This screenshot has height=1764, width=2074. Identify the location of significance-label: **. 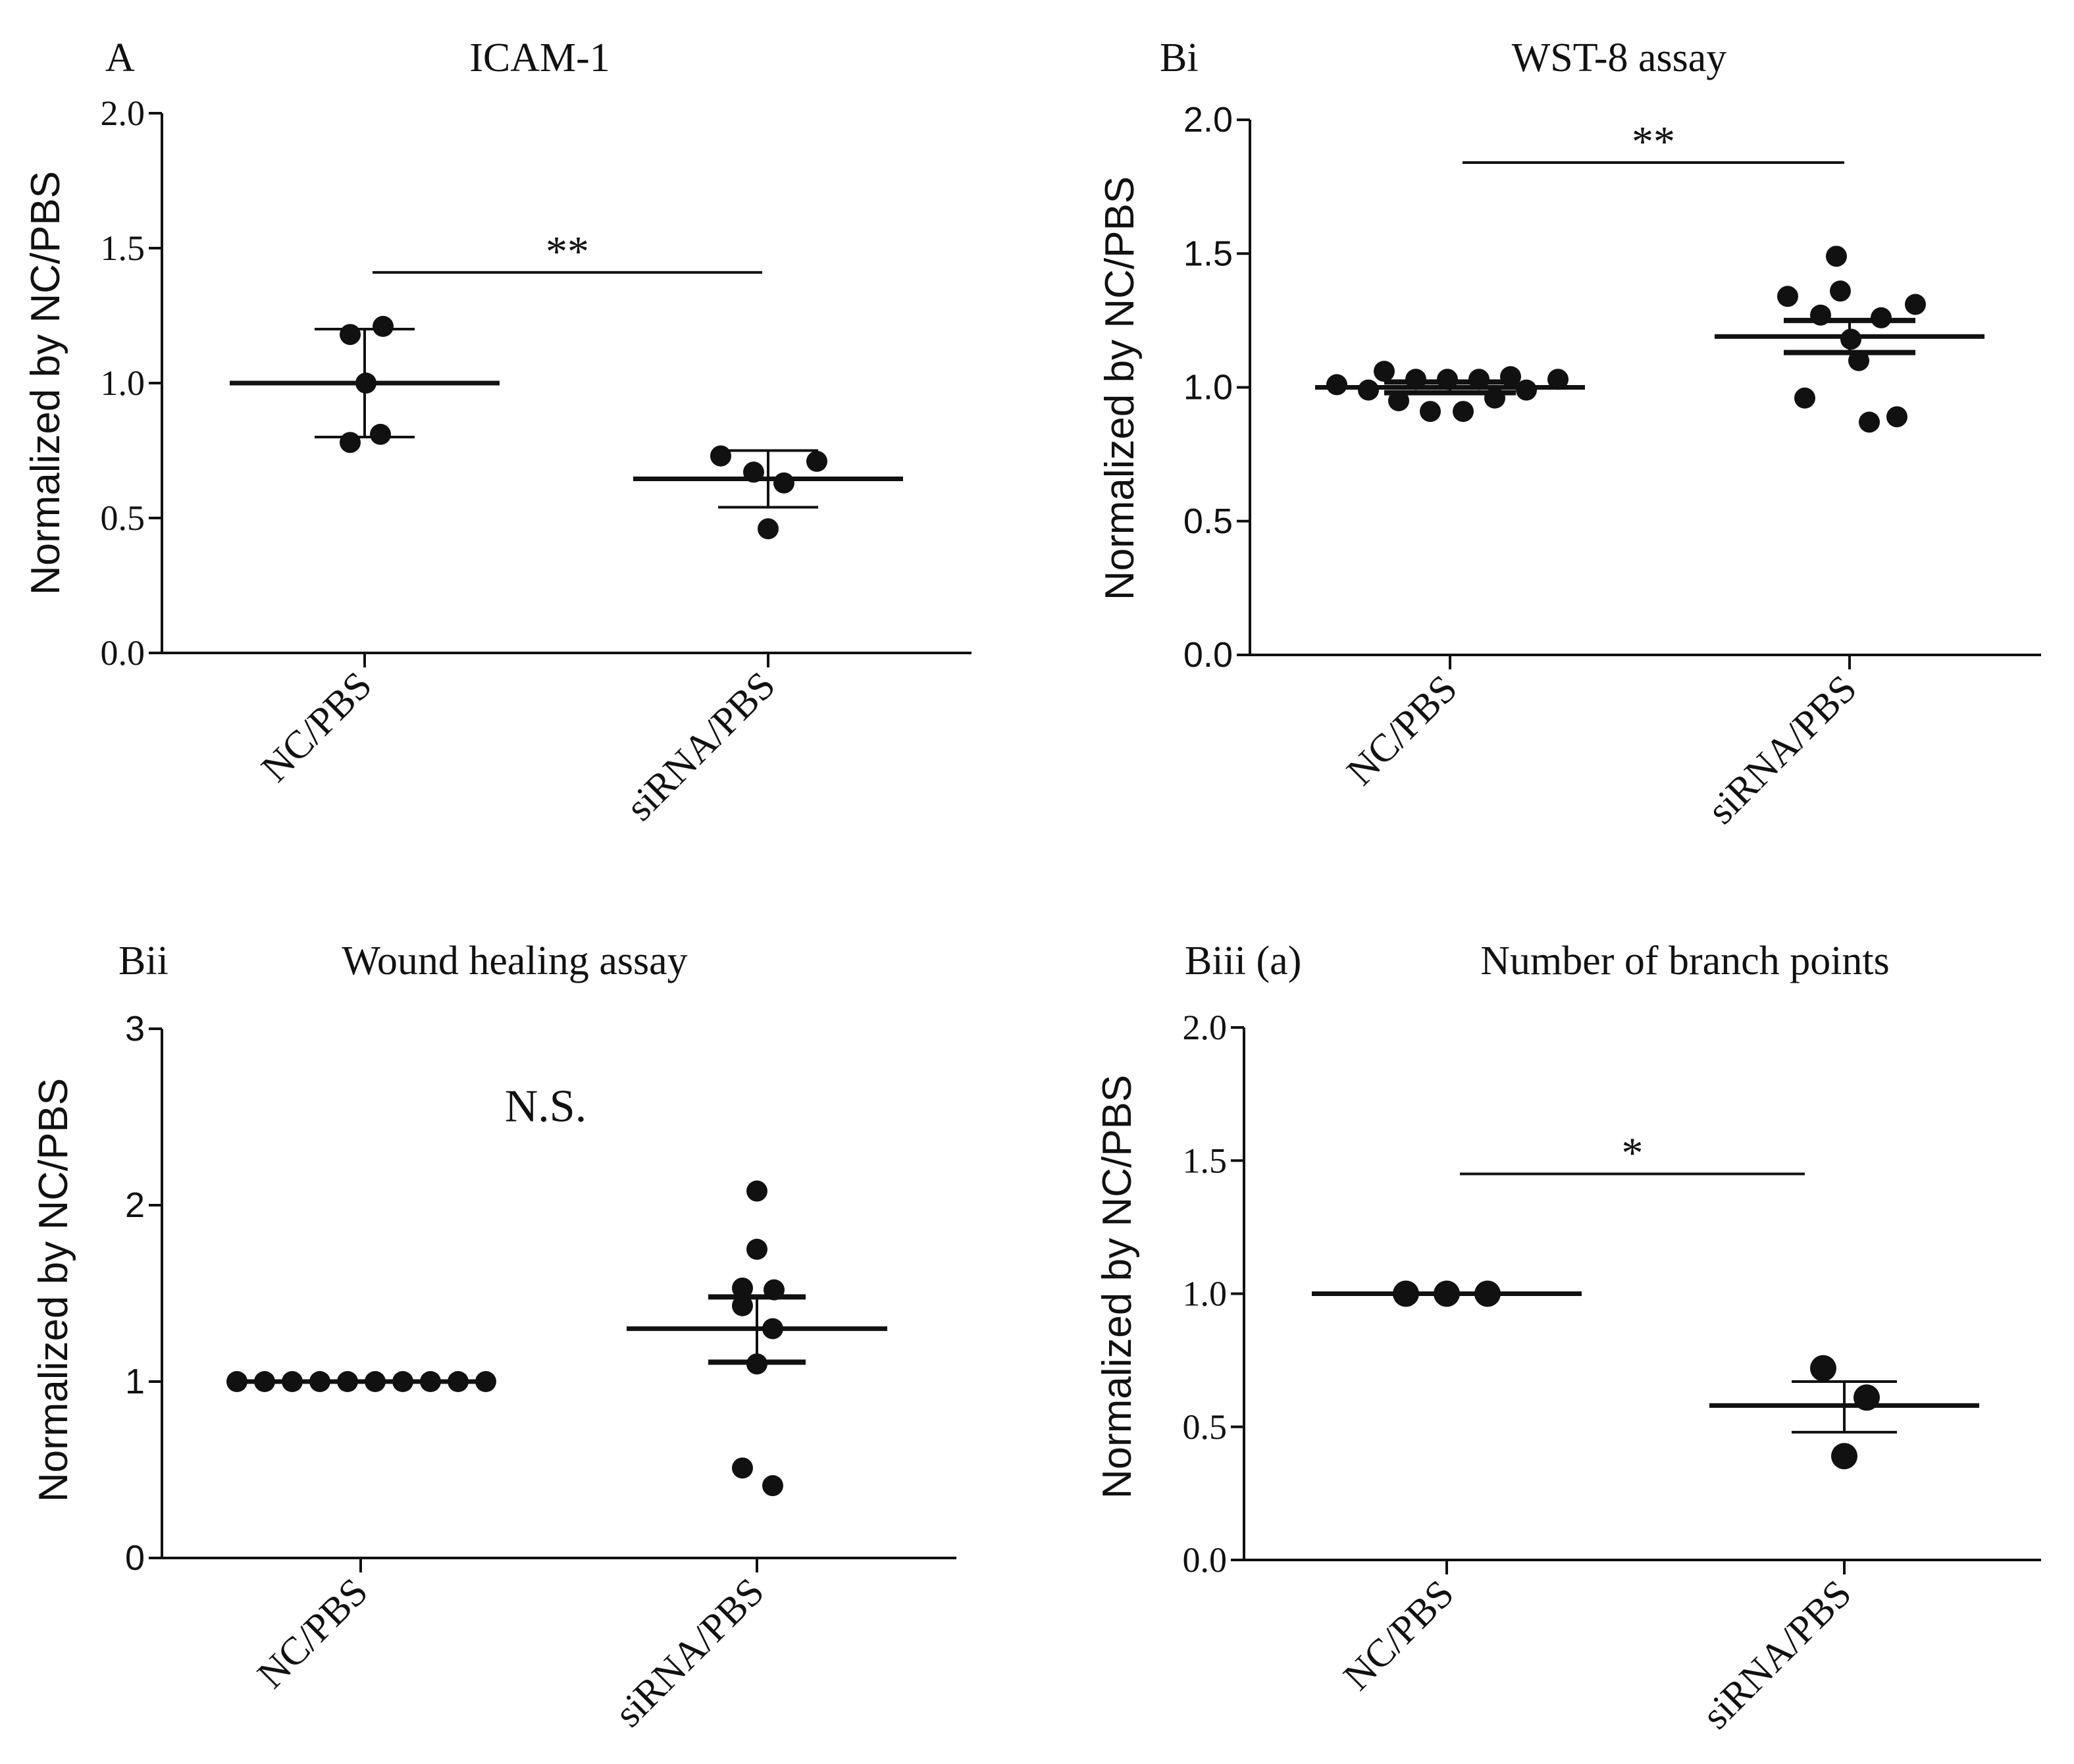
(567, 252).